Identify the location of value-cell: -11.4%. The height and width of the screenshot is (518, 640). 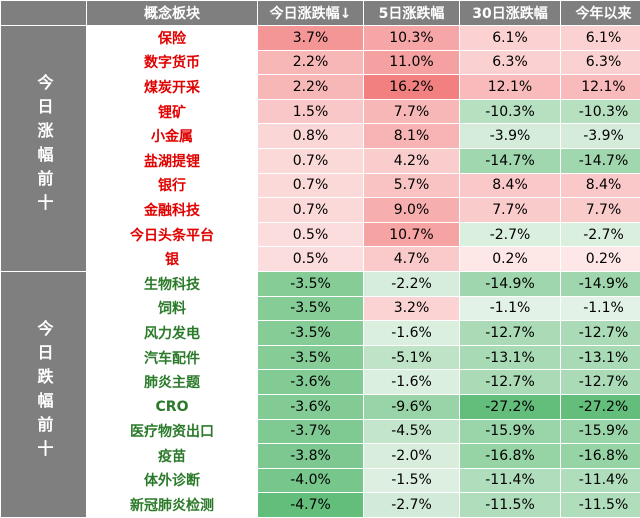
(600, 480).